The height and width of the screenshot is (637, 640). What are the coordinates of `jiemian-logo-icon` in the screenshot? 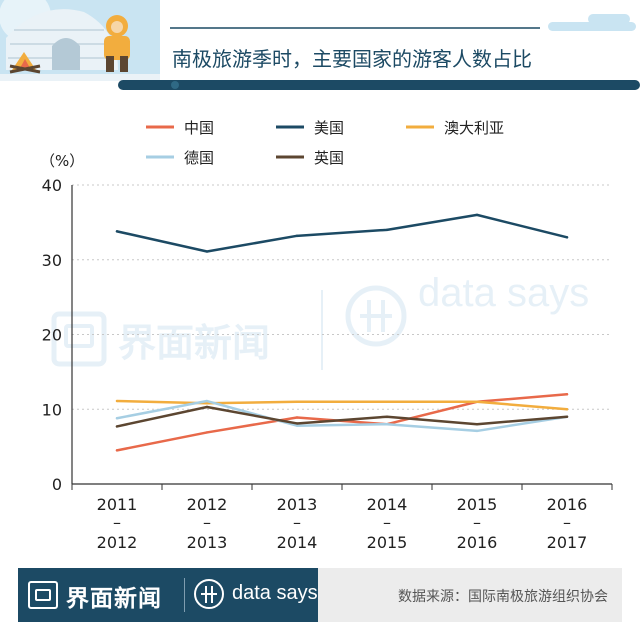 It's located at (43, 595).